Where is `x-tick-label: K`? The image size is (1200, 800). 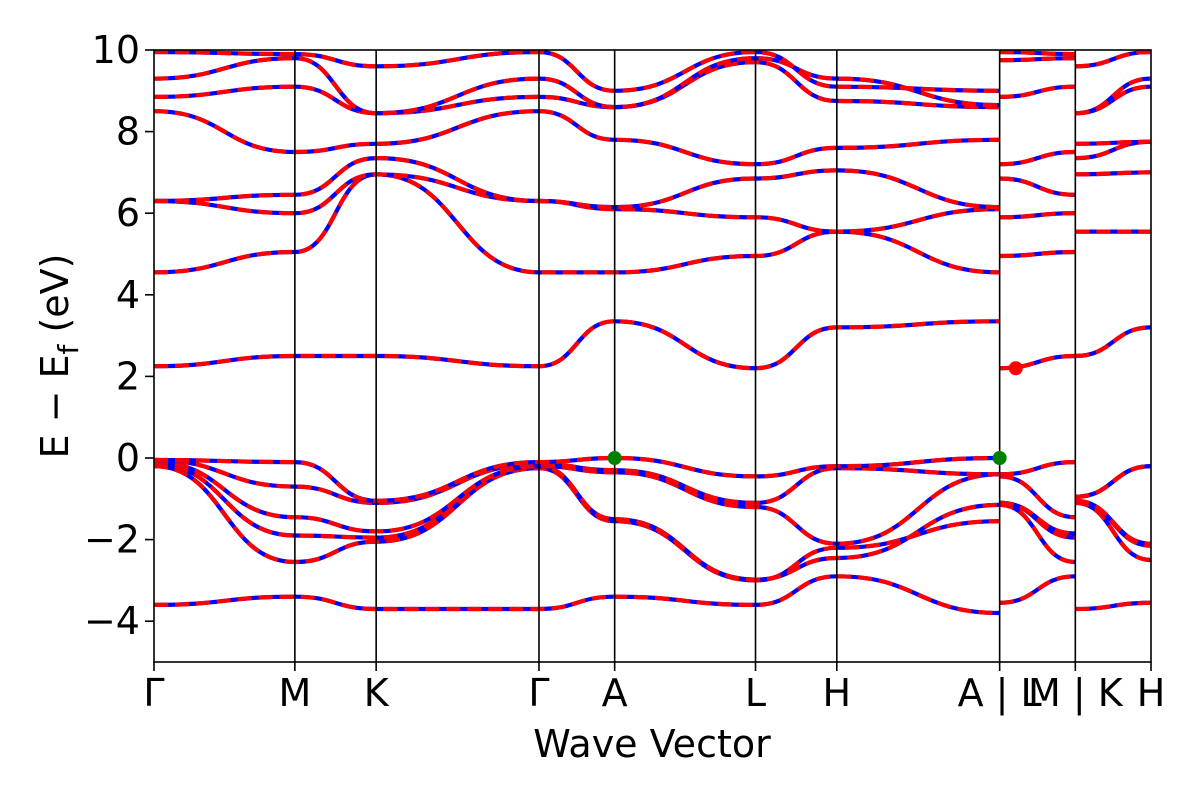 x-tick-label: K is located at coordinates (377, 693).